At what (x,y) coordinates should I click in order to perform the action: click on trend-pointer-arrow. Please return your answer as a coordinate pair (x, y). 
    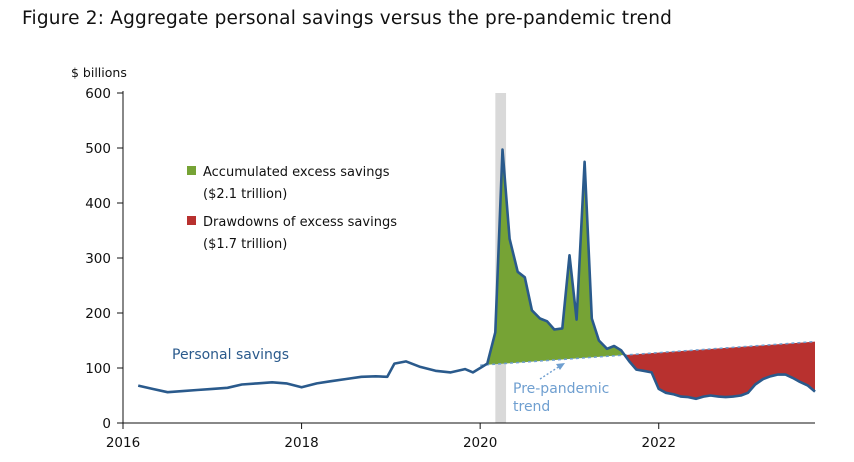
    Looking at the image, I should click on (550, 372).